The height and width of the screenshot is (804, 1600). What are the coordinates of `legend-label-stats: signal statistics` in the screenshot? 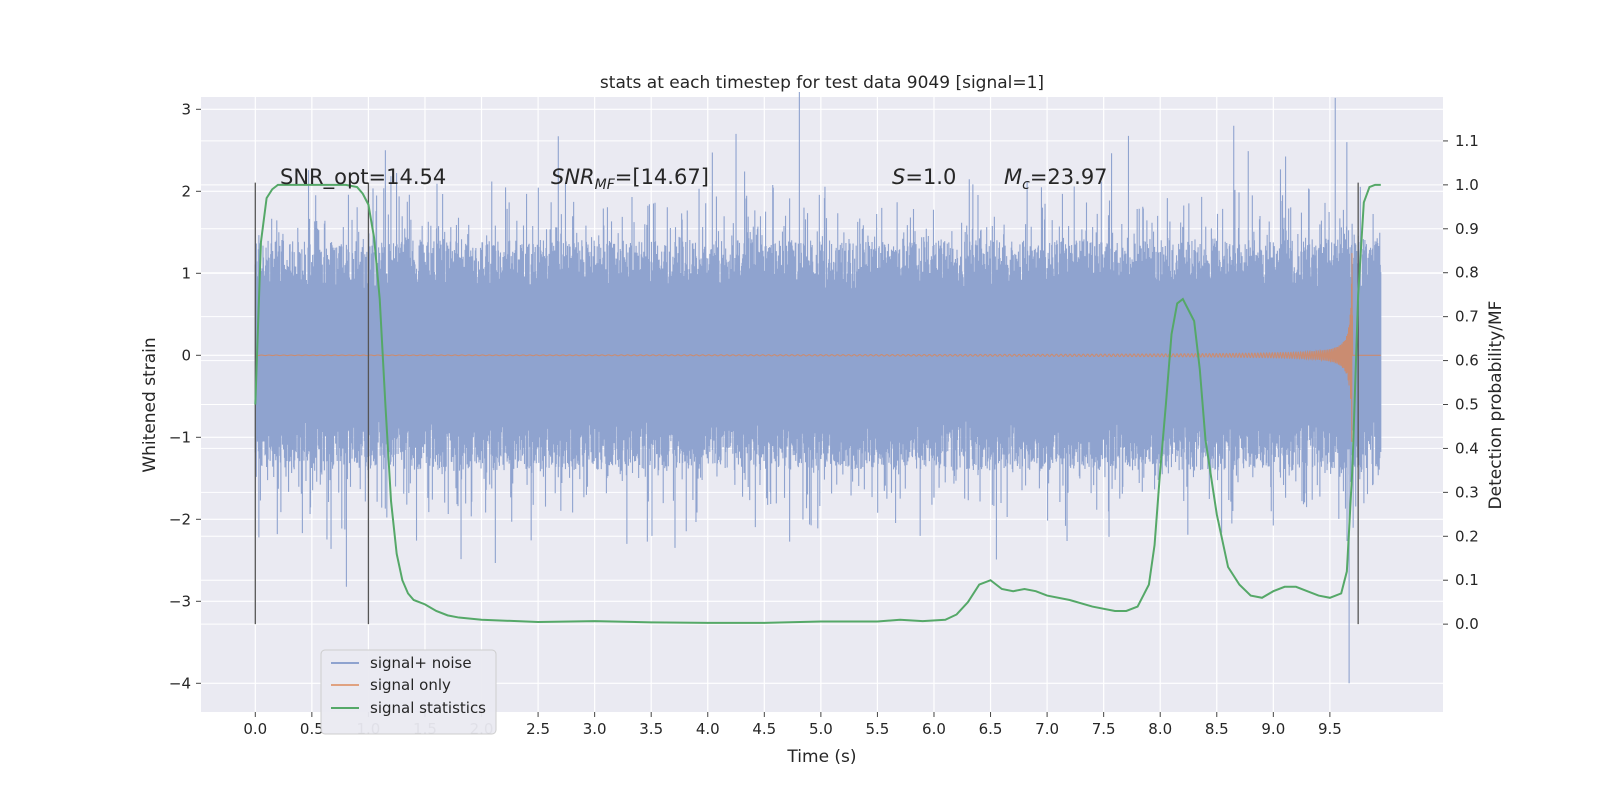 It's located at (428, 708).